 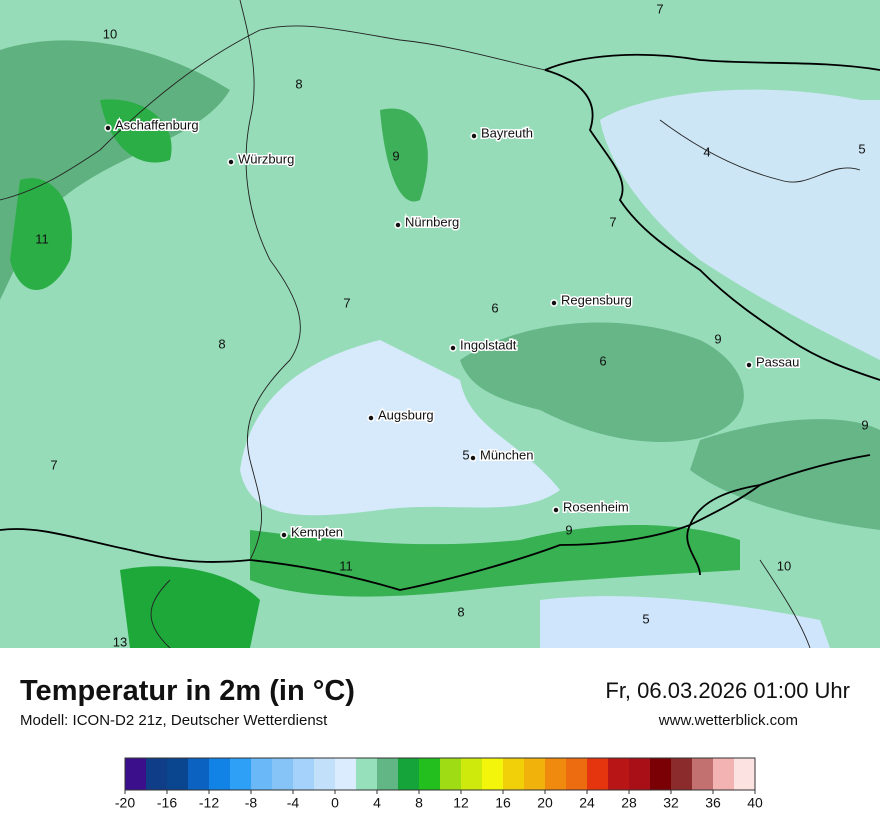 I want to click on colorbar-tick-label: -16, so click(x=167, y=803).